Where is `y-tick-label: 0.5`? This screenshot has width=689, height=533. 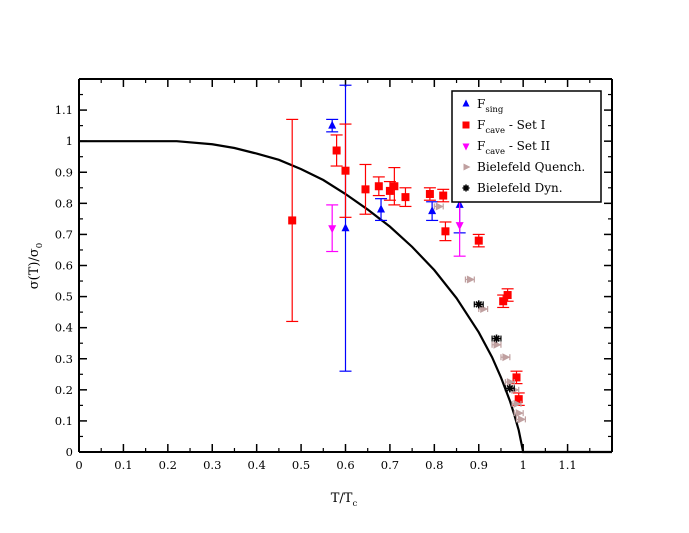 y-tick-label: 0.5 is located at coordinates (64, 297).